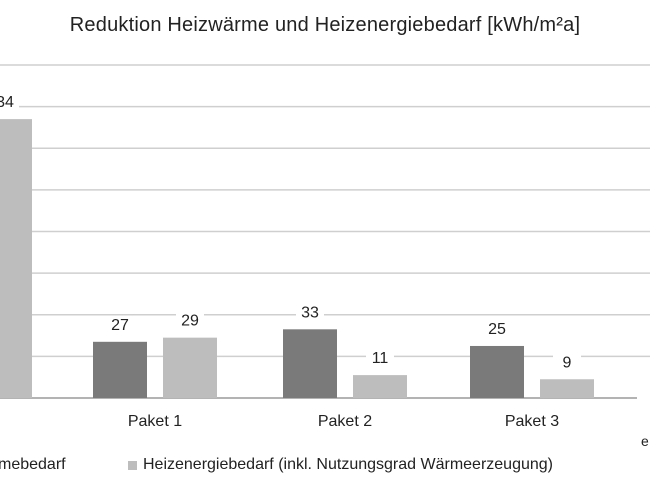 Image resolution: width=650 pixels, height=488 pixels. What do you see at coordinates (7, 102) in the screenshot?
I see `value-label: 34` at bounding box center [7, 102].